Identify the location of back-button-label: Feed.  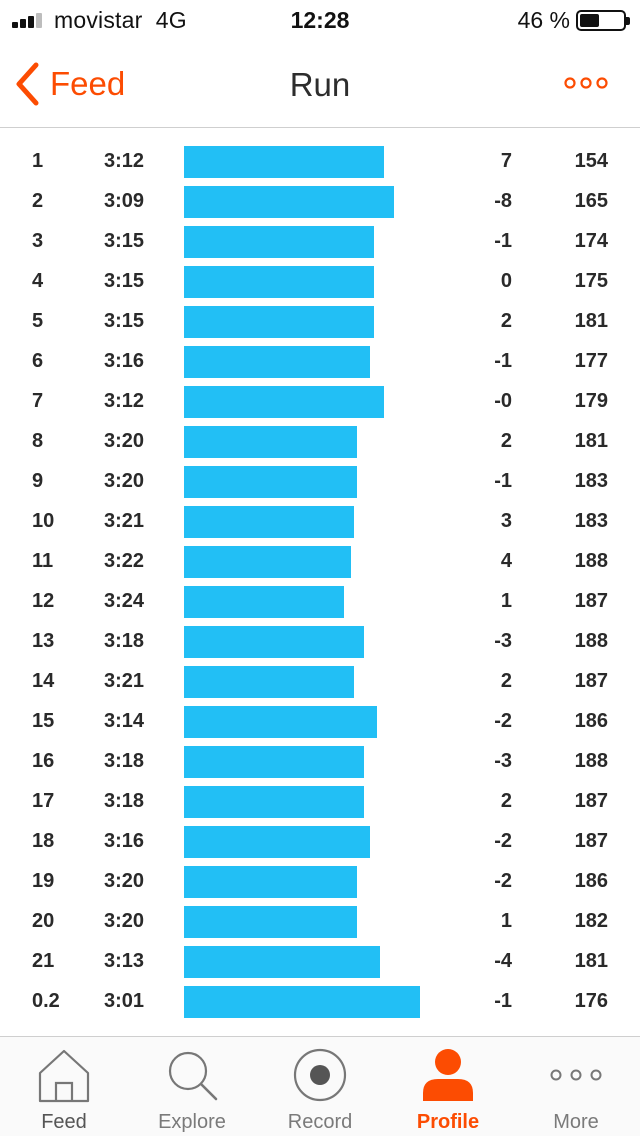
(88, 83).